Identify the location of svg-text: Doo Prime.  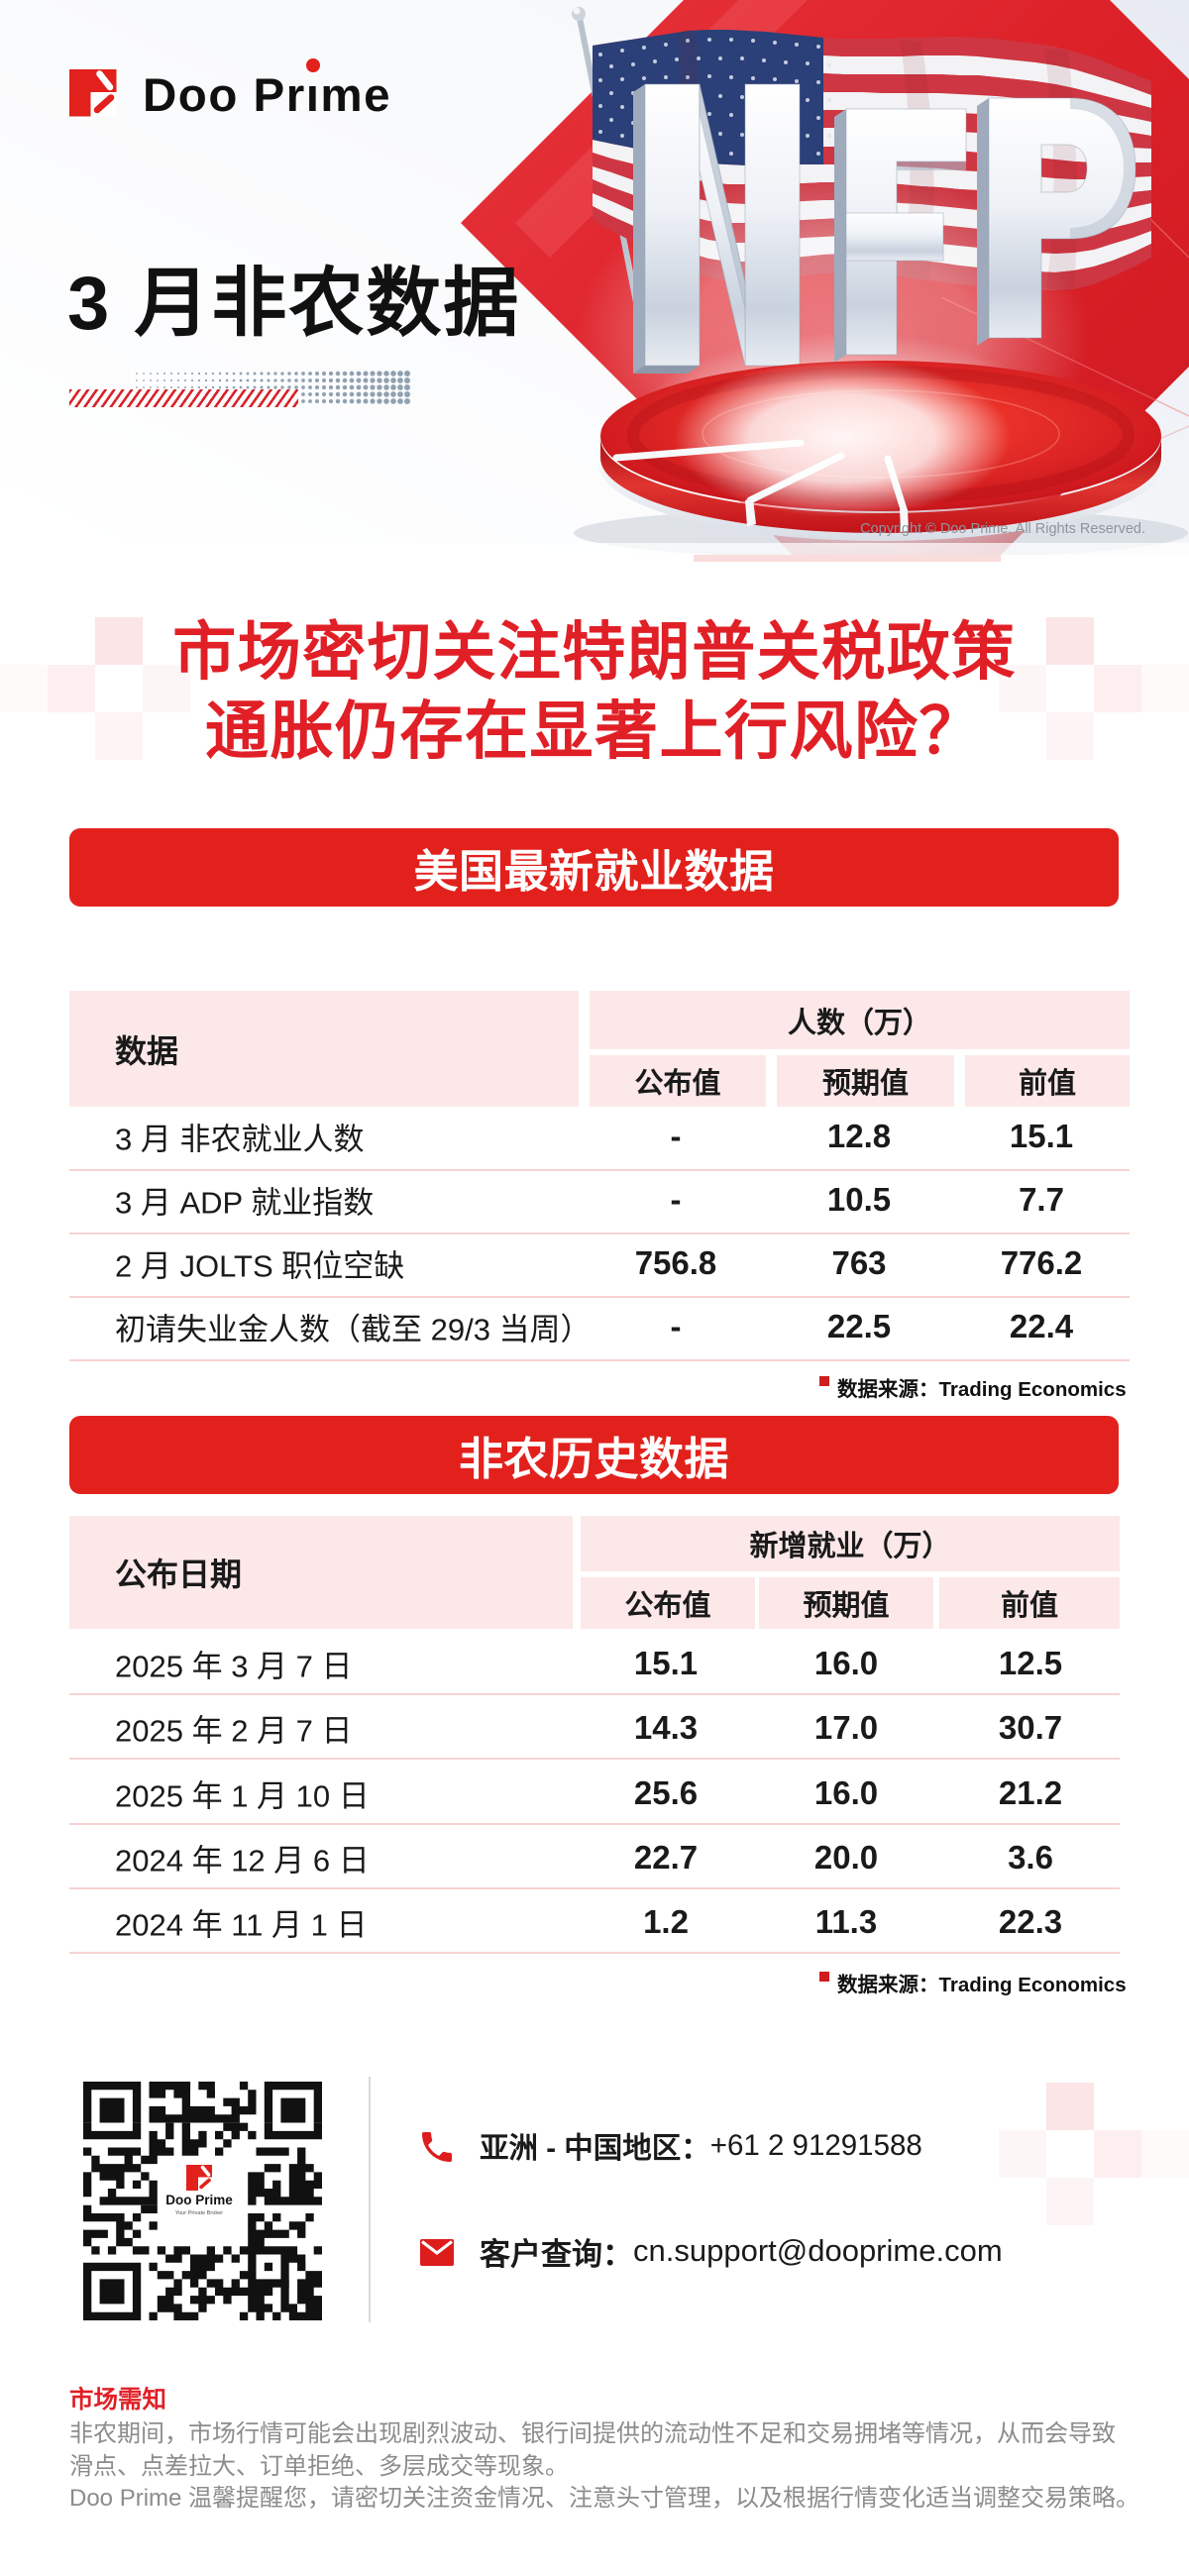
(199, 2200).